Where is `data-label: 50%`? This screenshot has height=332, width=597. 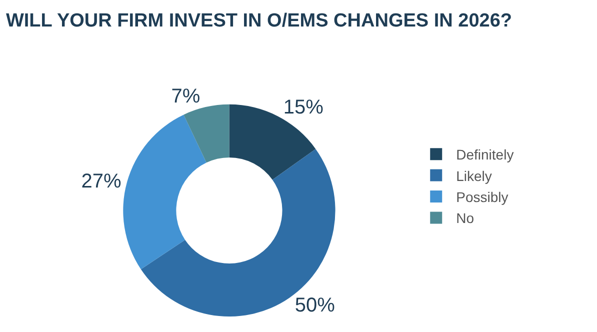 data-label: 50% is located at coordinates (315, 305).